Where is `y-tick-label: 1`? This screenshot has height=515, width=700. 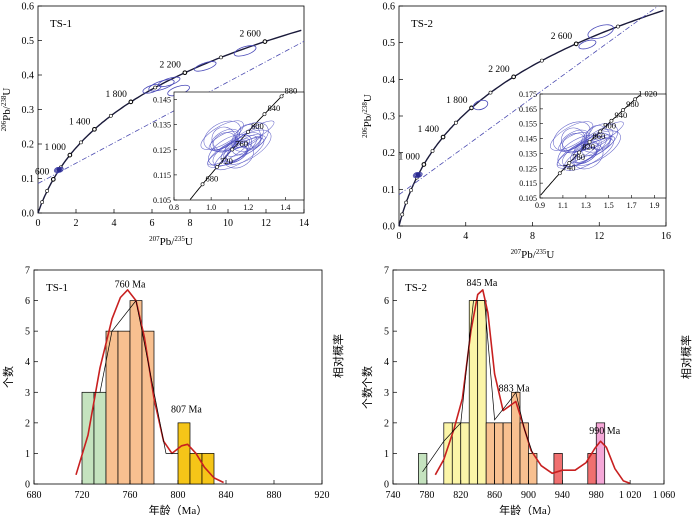 y-tick-label: 1 is located at coordinates (27, 454).